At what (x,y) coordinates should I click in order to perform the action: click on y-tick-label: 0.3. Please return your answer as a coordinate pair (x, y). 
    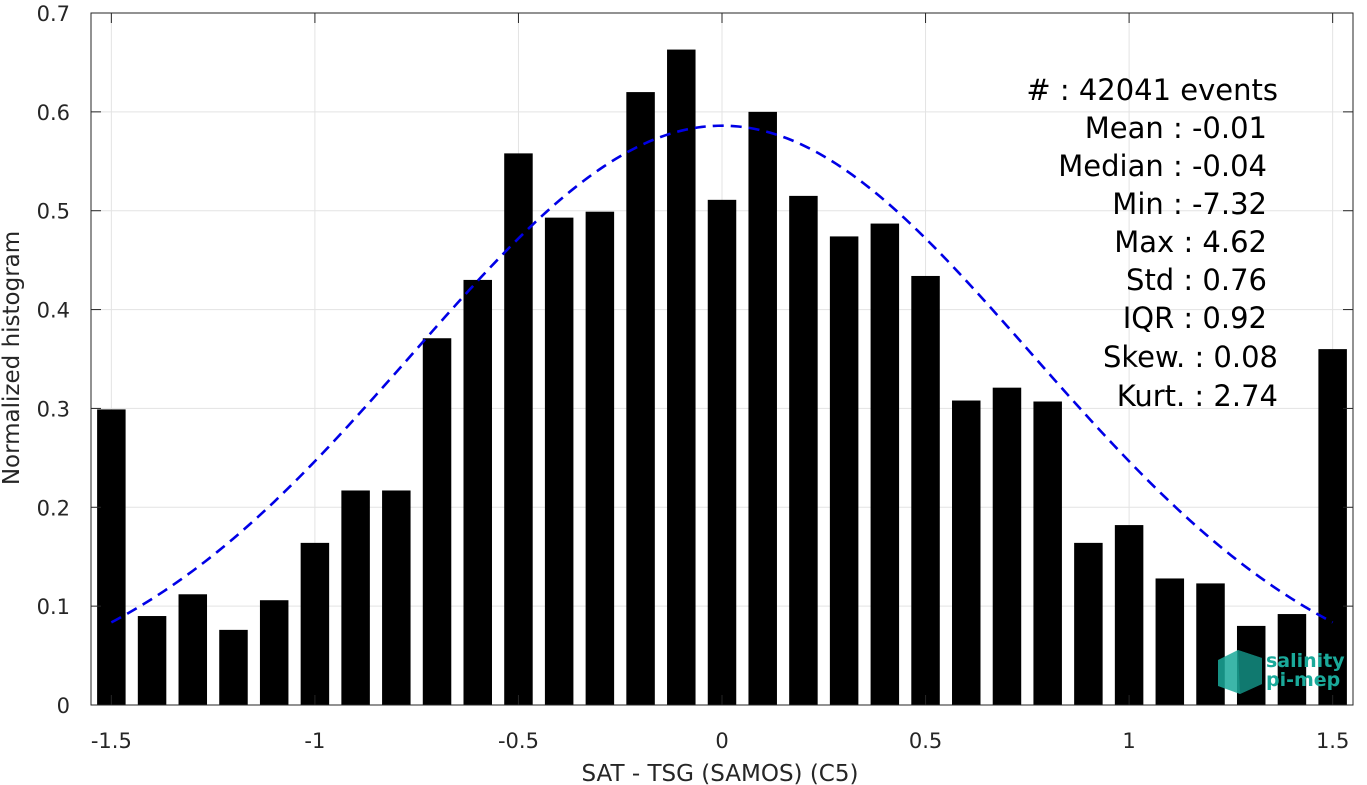
    Looking at the image, I should click on (53, 409).